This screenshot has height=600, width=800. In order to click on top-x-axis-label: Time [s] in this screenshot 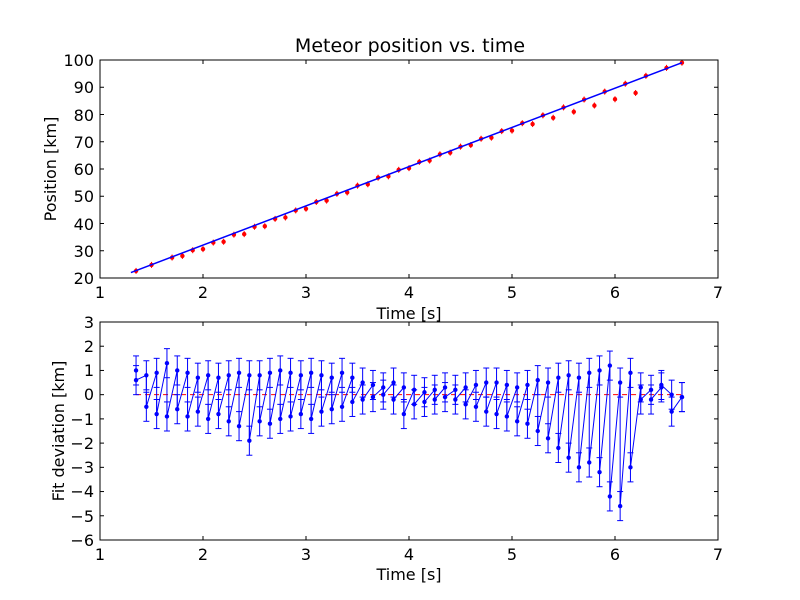, I will do `click(408, 313)`.